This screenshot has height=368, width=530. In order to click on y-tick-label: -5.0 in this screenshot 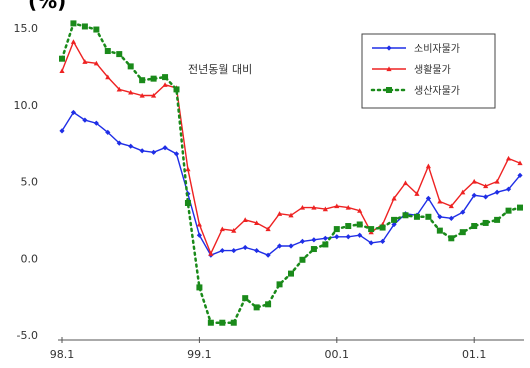, I will do `click(27, 335)`.